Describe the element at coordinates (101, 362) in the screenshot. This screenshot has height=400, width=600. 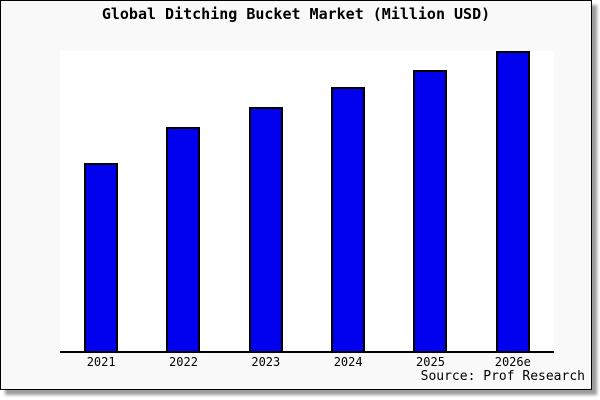
I see `x-tick-label-2021: 2021` at that location.